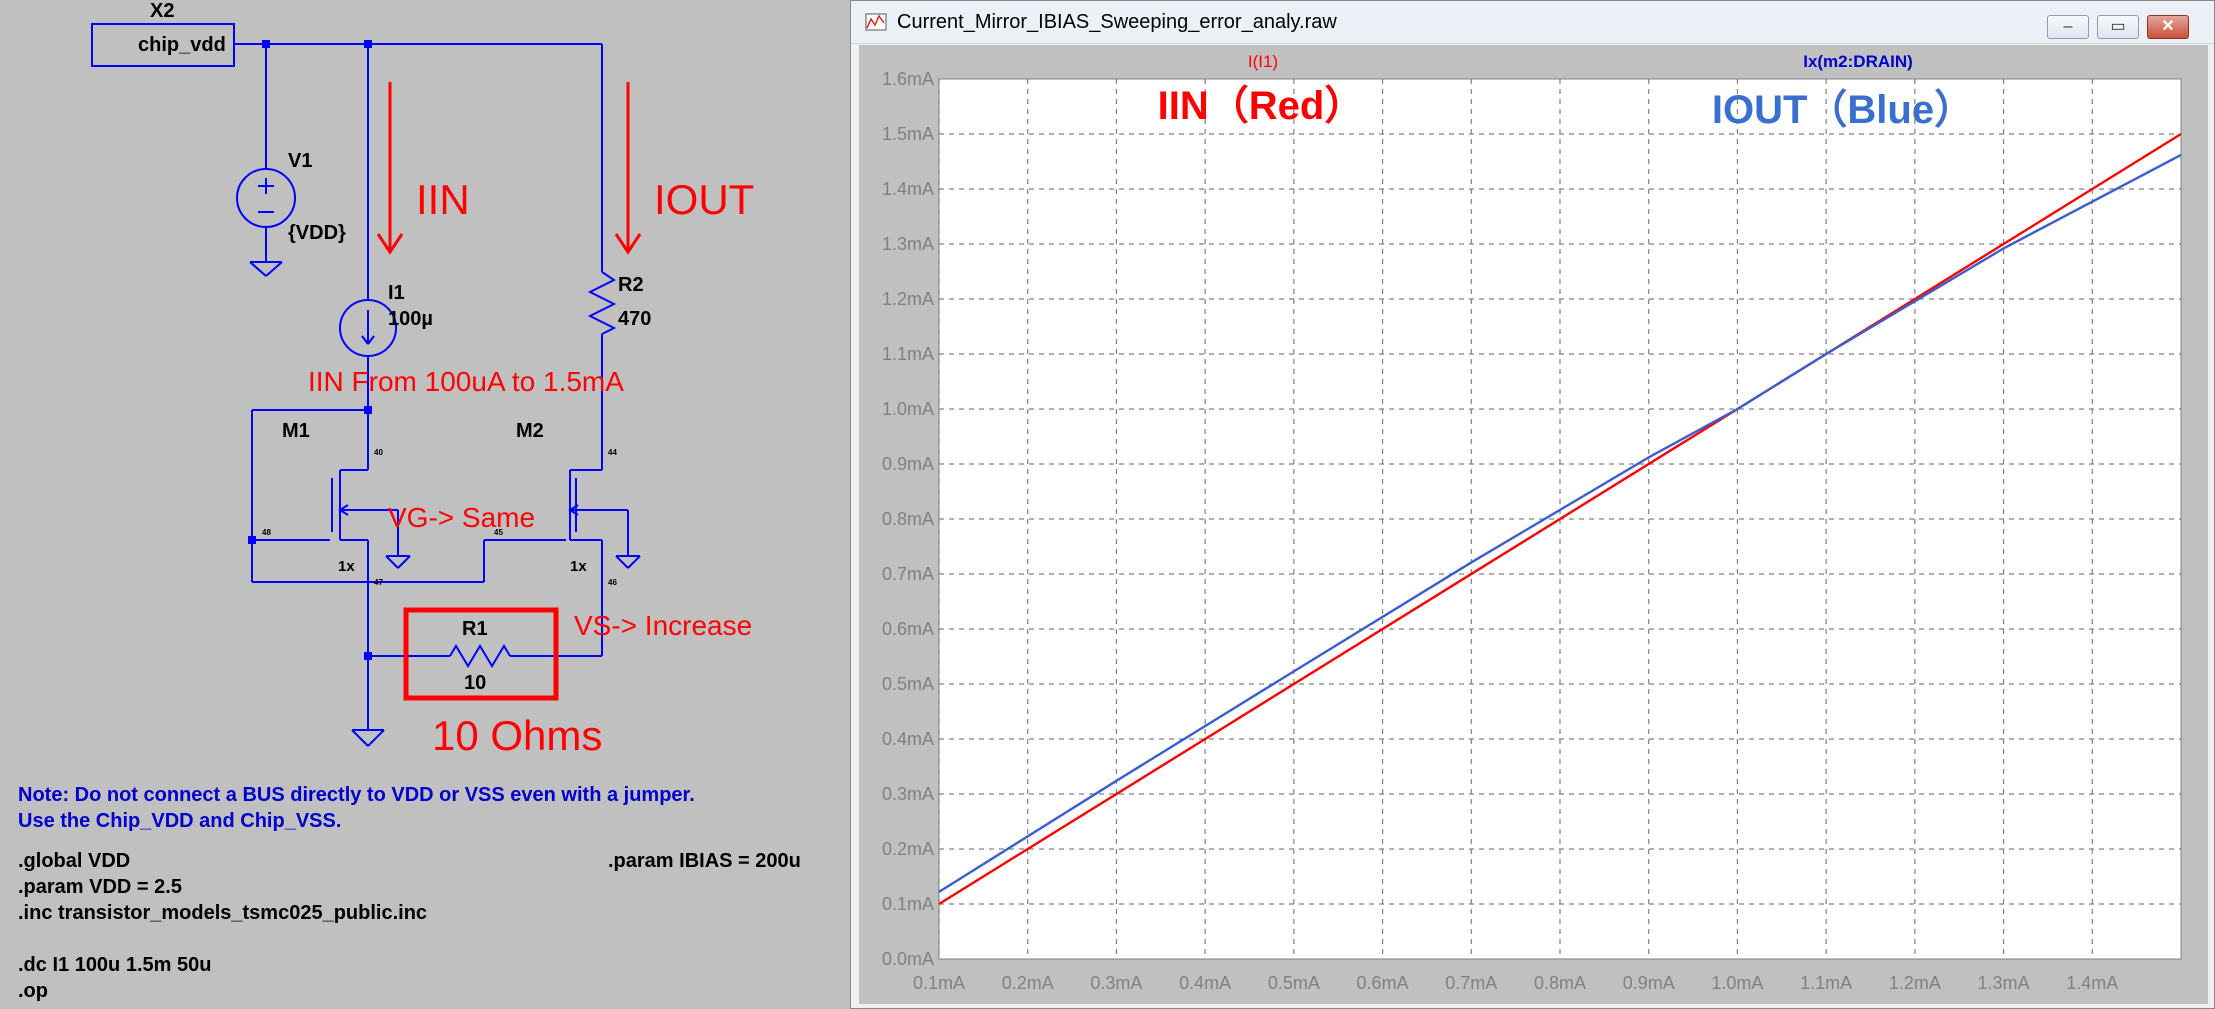 This screenshot has width=2215, height=1009. Describe the element at coordinates (180, 821) in the screenshot. I see `note-line2: Use the Chip_VDD and Chip_VSS.` at that location.